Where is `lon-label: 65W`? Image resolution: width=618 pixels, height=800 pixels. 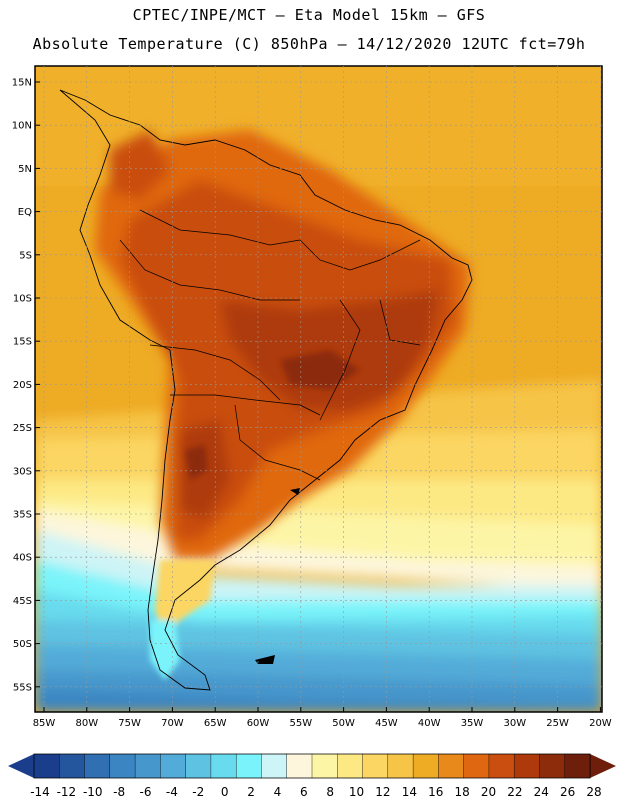
lon-label: 65W is located at coordinates (215, 723).